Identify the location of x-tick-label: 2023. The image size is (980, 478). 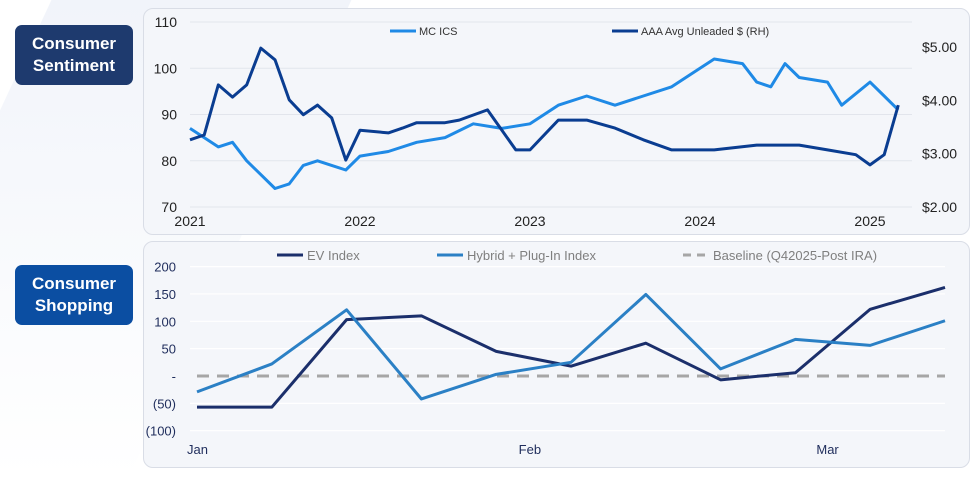
(529, 221).